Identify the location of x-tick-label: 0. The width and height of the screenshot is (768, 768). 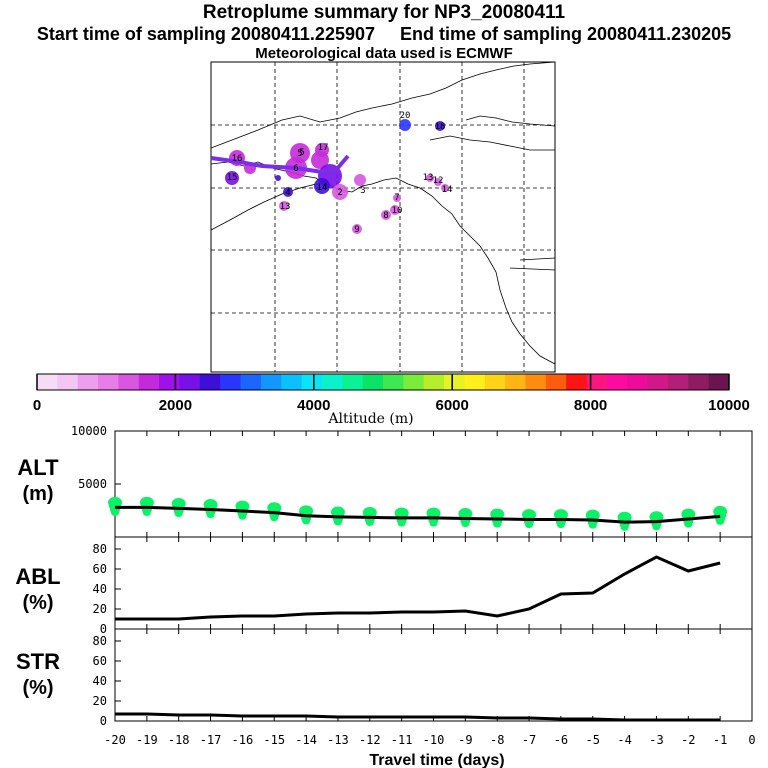
(751, 740).